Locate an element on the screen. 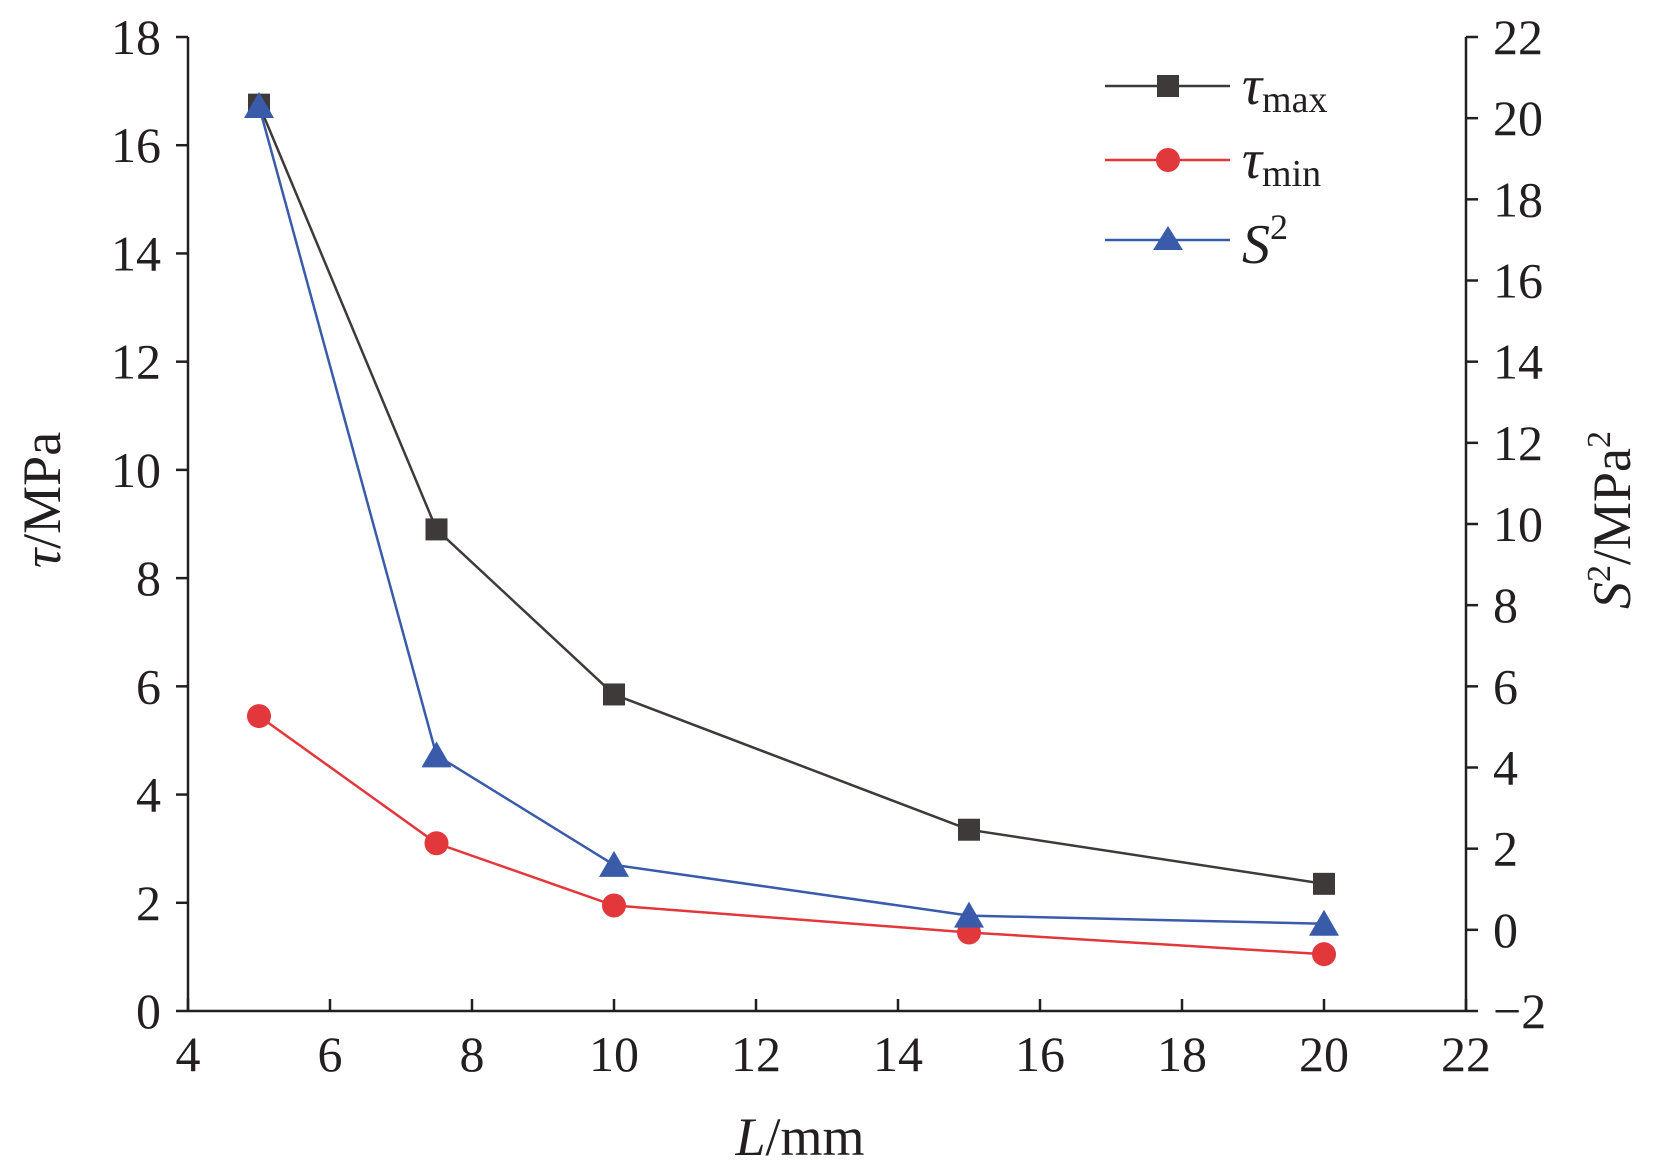  y-left-tick-label: 14 is located at coordinates (136, 253).